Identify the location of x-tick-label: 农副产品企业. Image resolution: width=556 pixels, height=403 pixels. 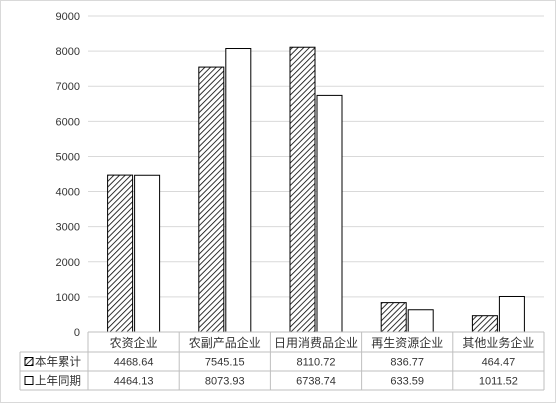
(225, 342).